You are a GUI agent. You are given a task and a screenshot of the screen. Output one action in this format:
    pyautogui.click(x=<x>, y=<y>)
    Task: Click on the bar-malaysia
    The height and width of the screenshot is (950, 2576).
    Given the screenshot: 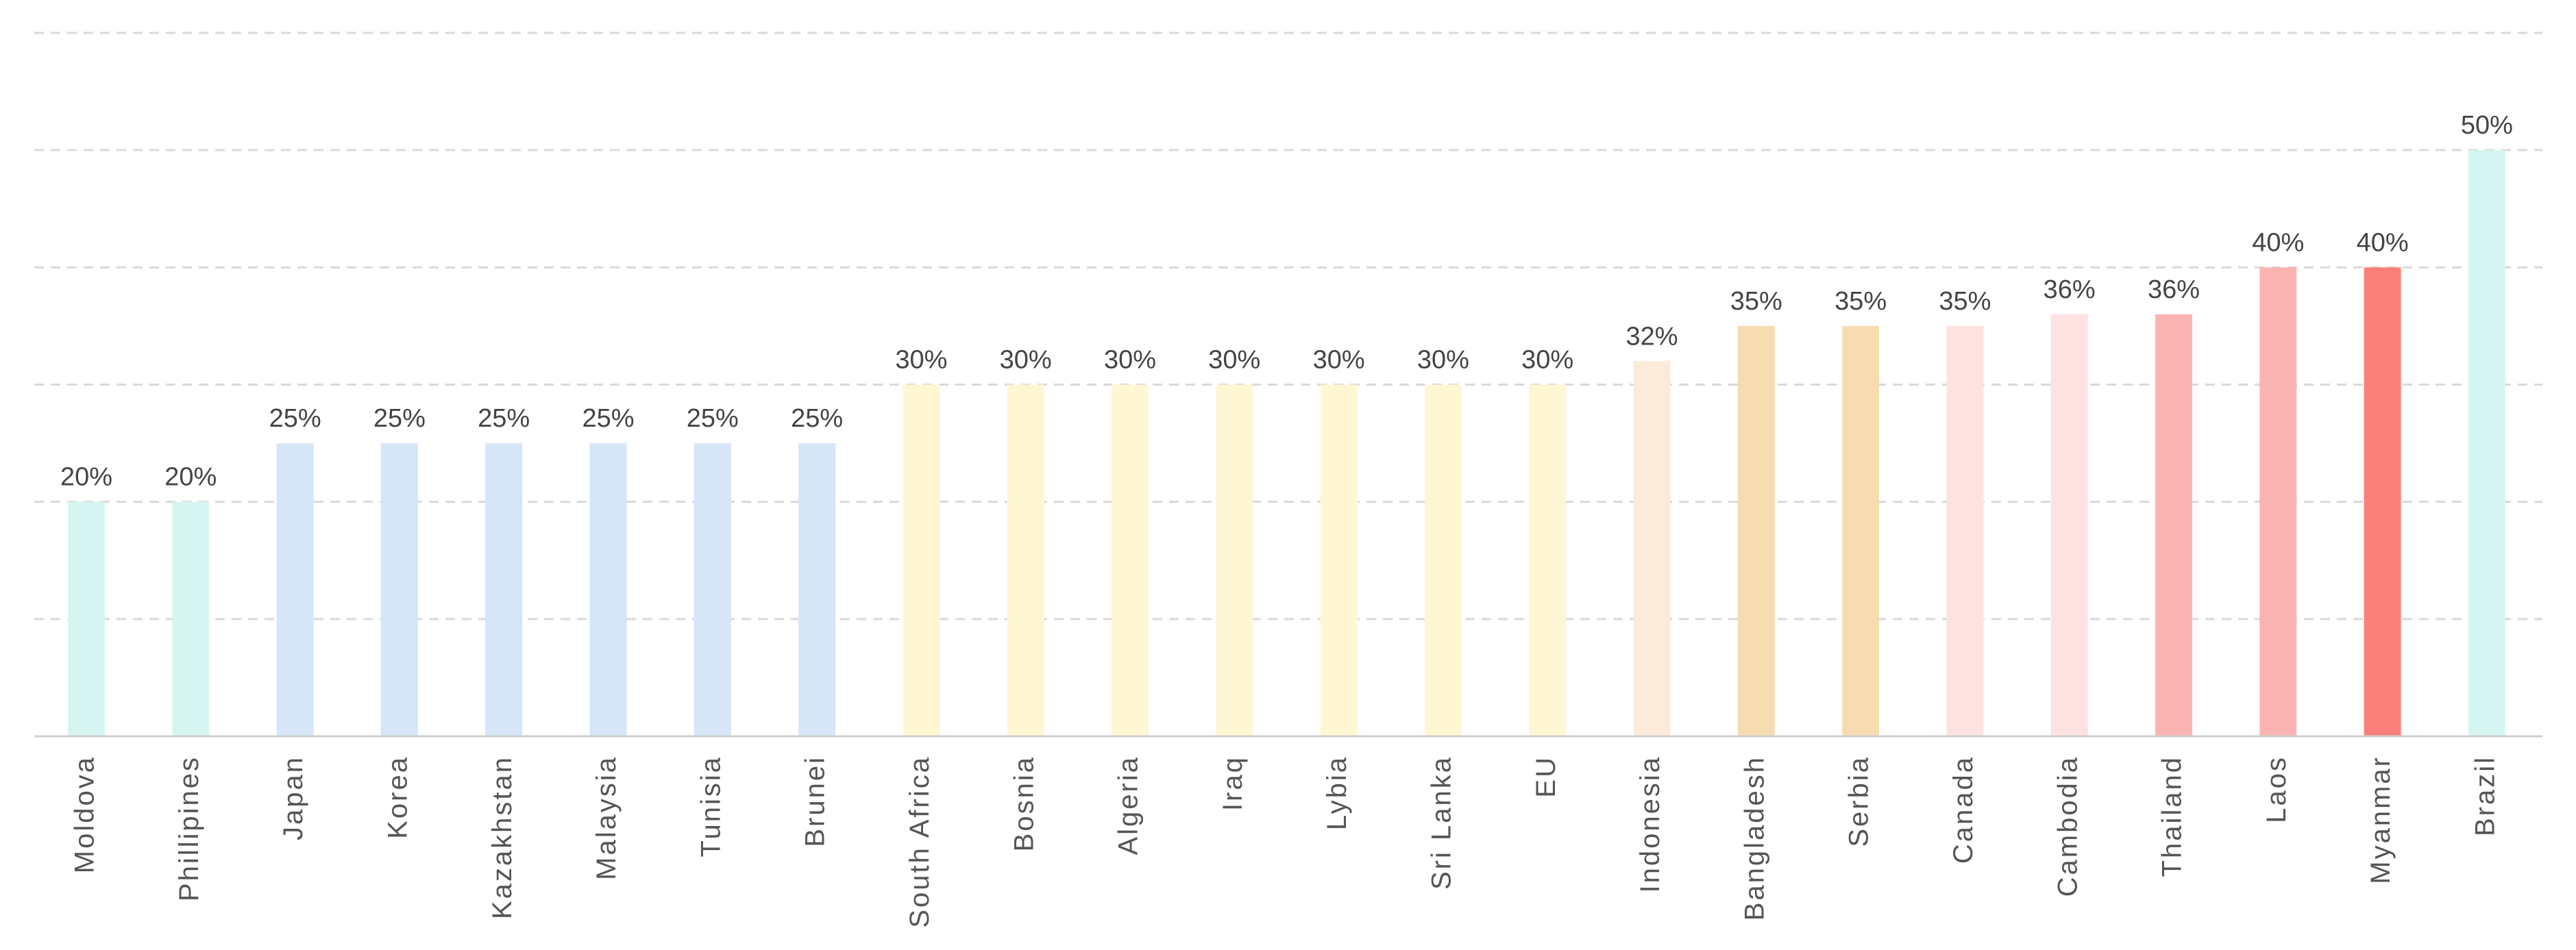 What is the action you would take?
    pyautogui.click(x=608, y=589)
    